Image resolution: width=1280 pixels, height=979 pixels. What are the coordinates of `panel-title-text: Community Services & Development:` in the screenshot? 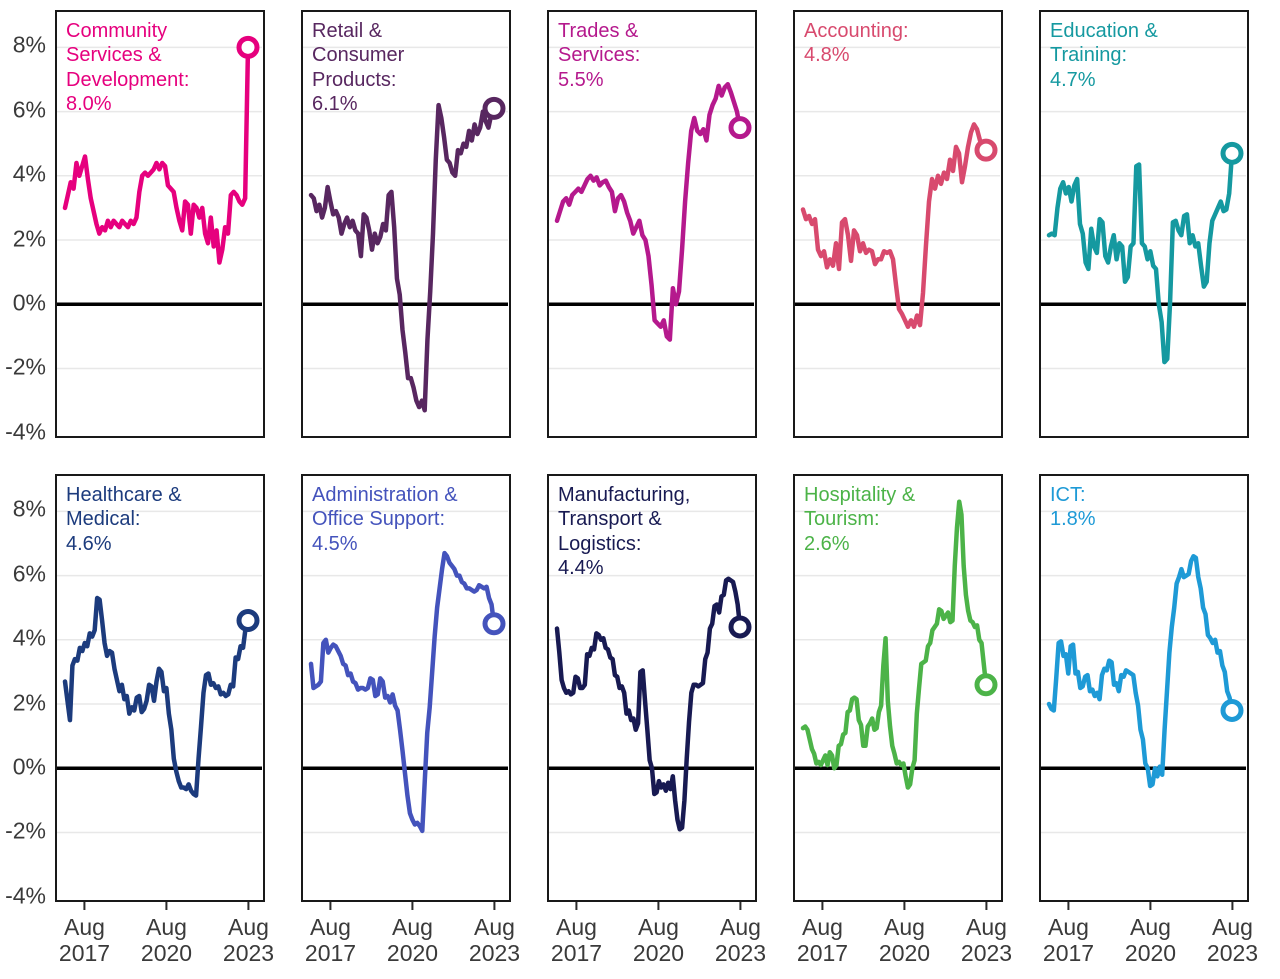 It's located at (128, 55).